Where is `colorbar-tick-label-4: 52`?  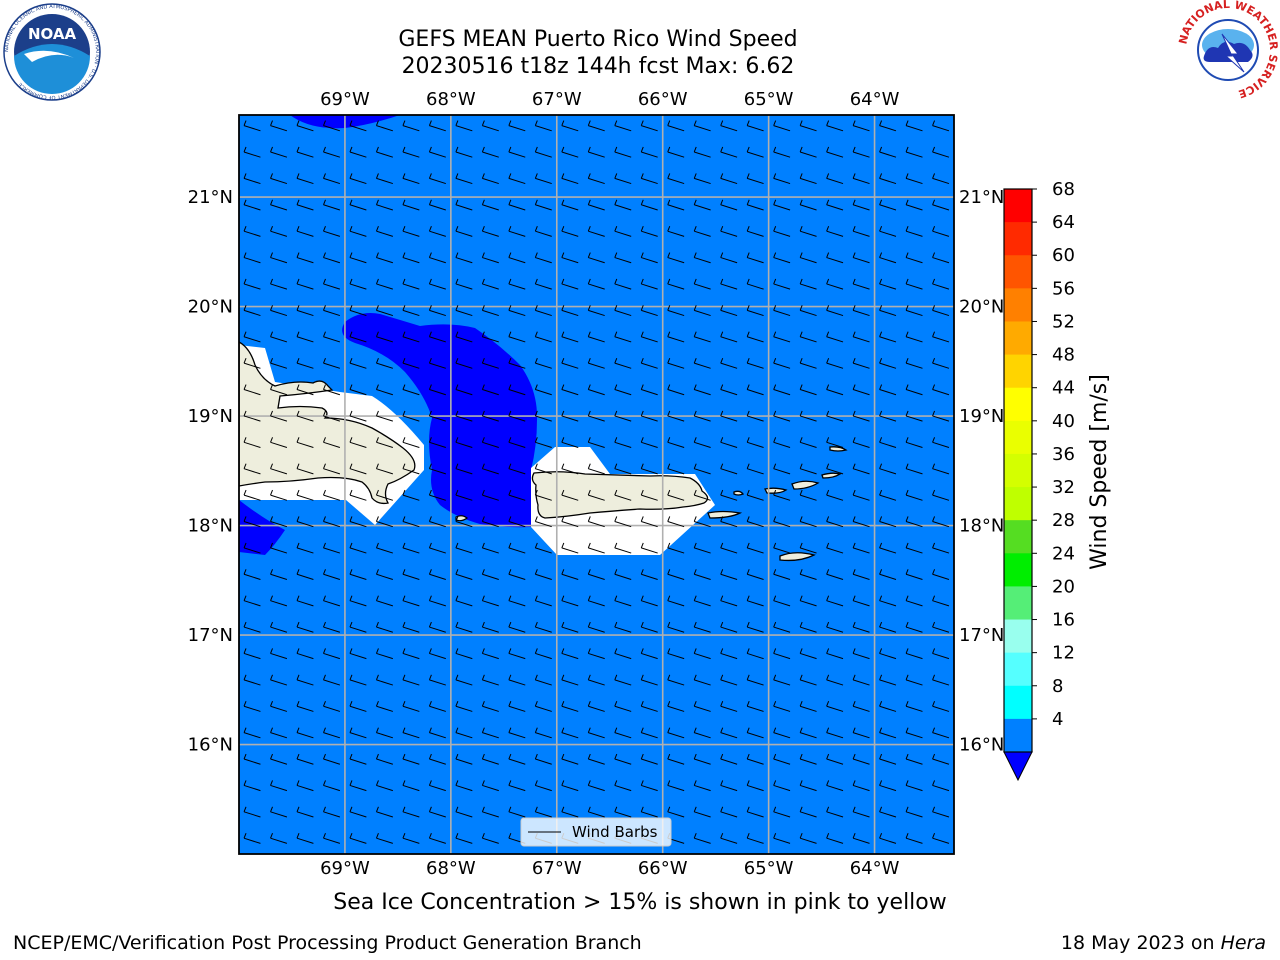
colorbar-tick-label-4: 52 is located at coordinates (1063, 321).